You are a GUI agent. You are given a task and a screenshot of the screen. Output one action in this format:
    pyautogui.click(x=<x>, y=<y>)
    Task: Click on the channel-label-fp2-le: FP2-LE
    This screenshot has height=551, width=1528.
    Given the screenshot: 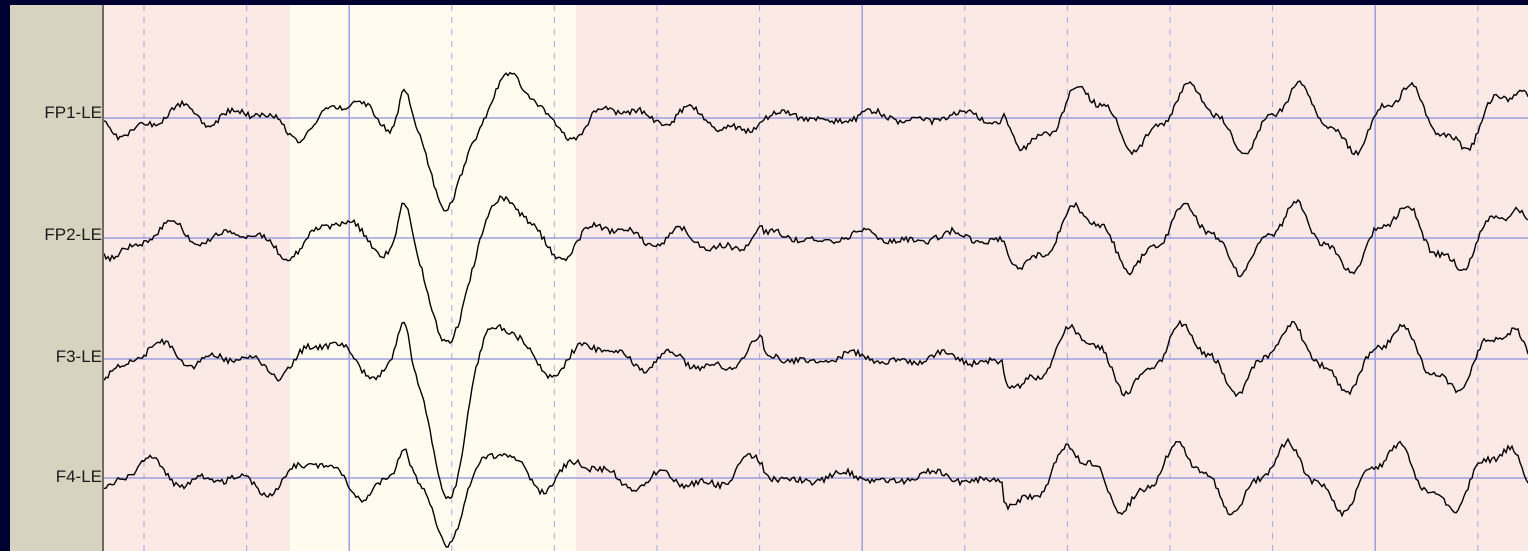 What is the action you would take?
    pyautogui.click(x=73, y=234)
    